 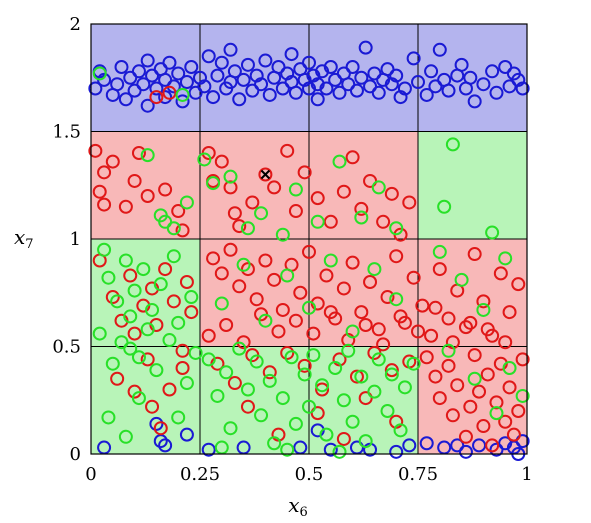 I want to click on query-point-marker, so click(x=265, y=174).